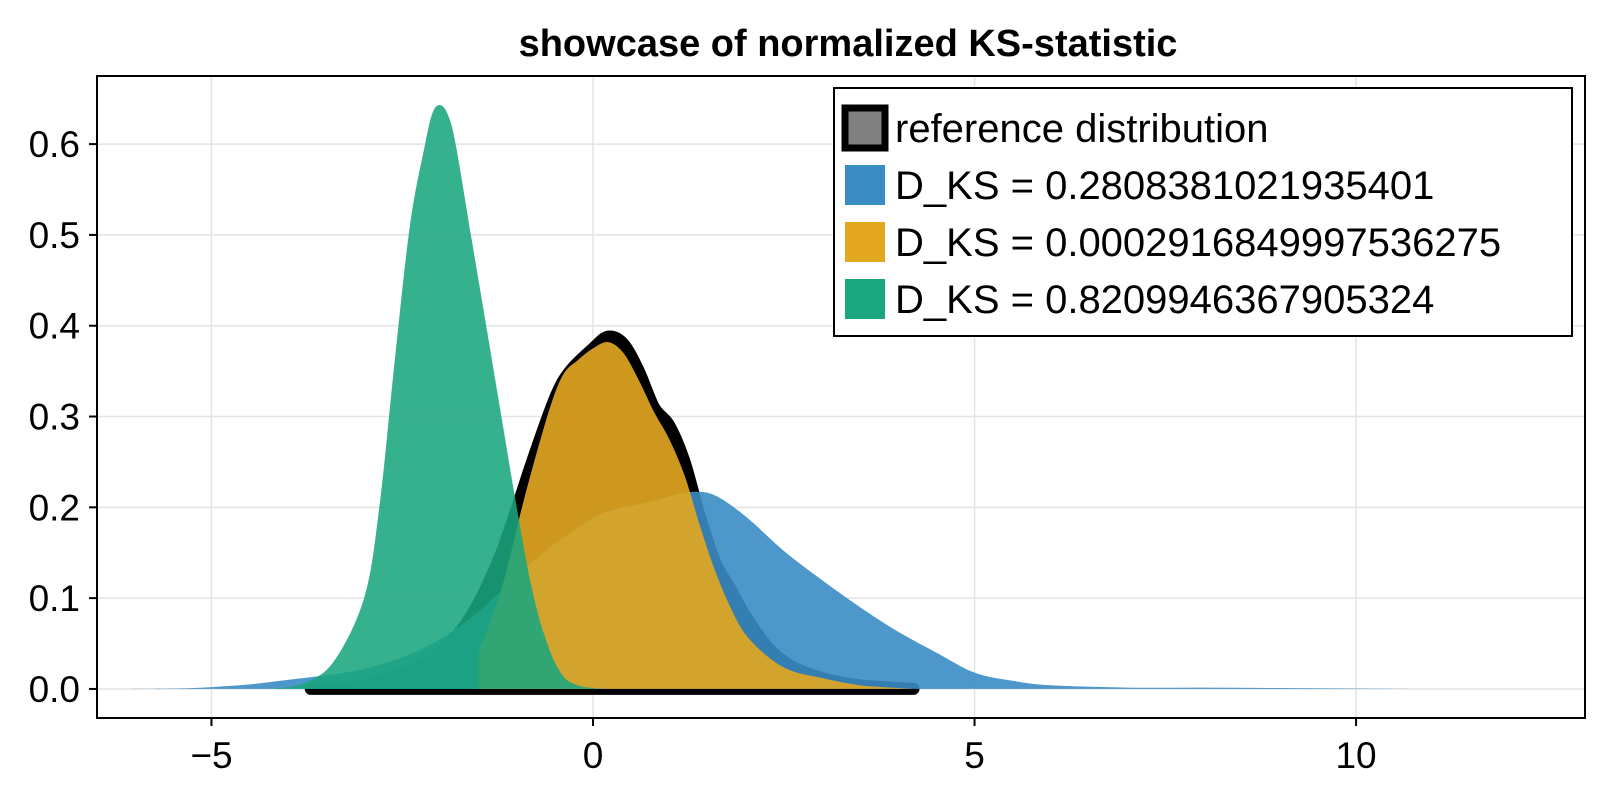  I want to click on y-tick-label-3: 0.3, so click(54, 417).